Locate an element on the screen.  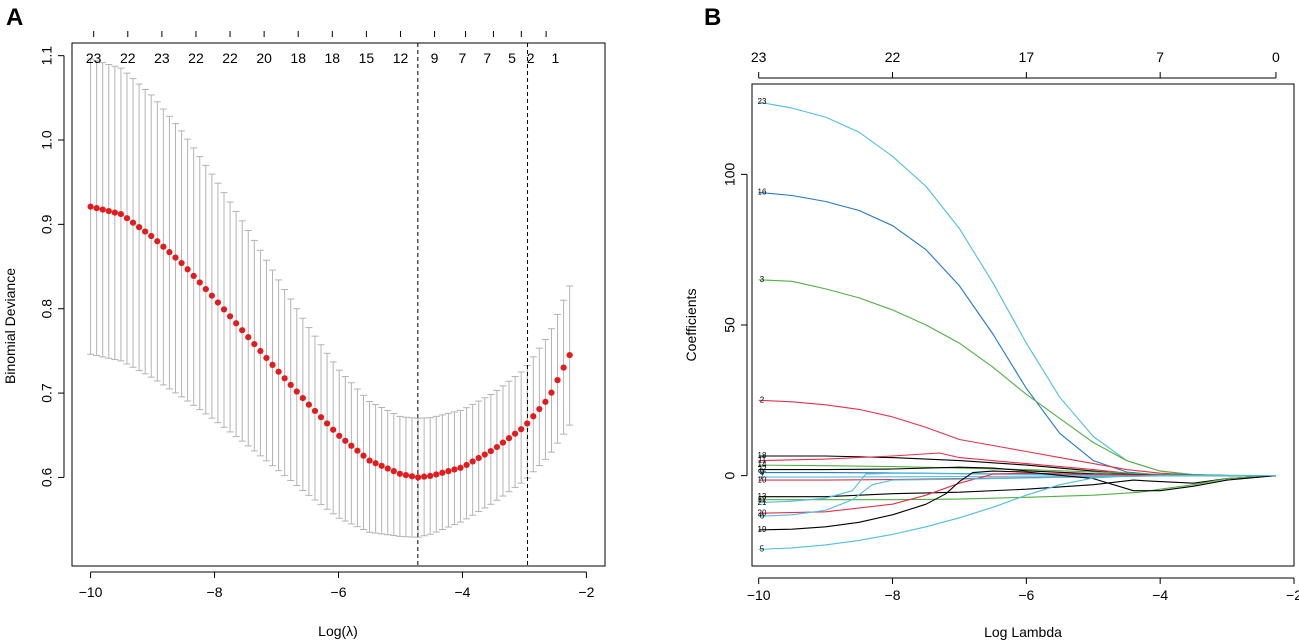
x-tick-label: −4 is located at coordinates (462, 592).